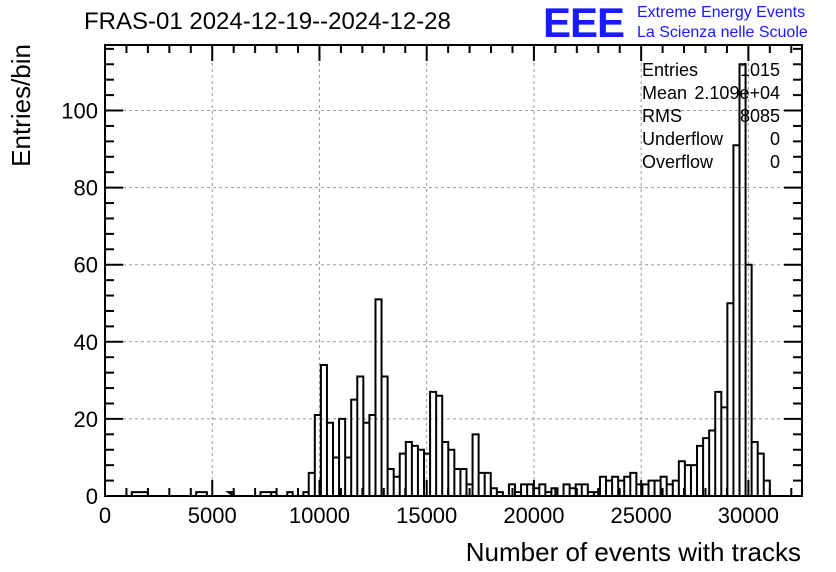 The width and height of the screenshot is (836, 572). What do you see at coordinates (722, 32) in the screenshot?
I see `logo-line-2: La Scienza nelle Scuole` at bounding box center [722, 32].